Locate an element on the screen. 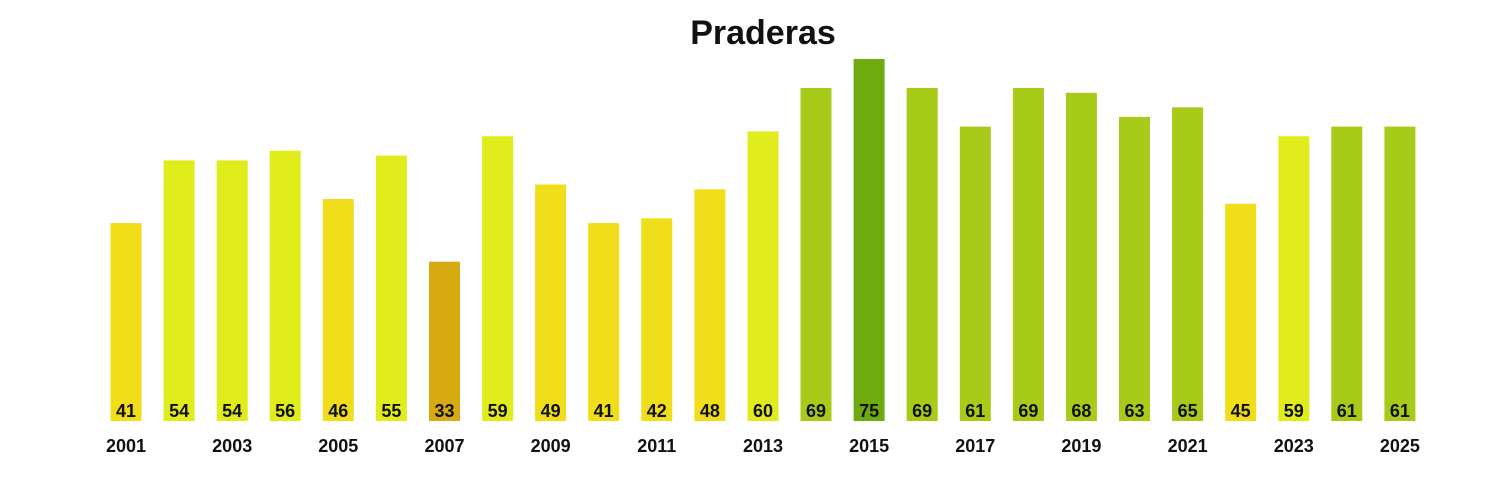 The height and width of the screenshot is (500, 1500). value-label-2006: 55 is located at coordinates (391, 411).